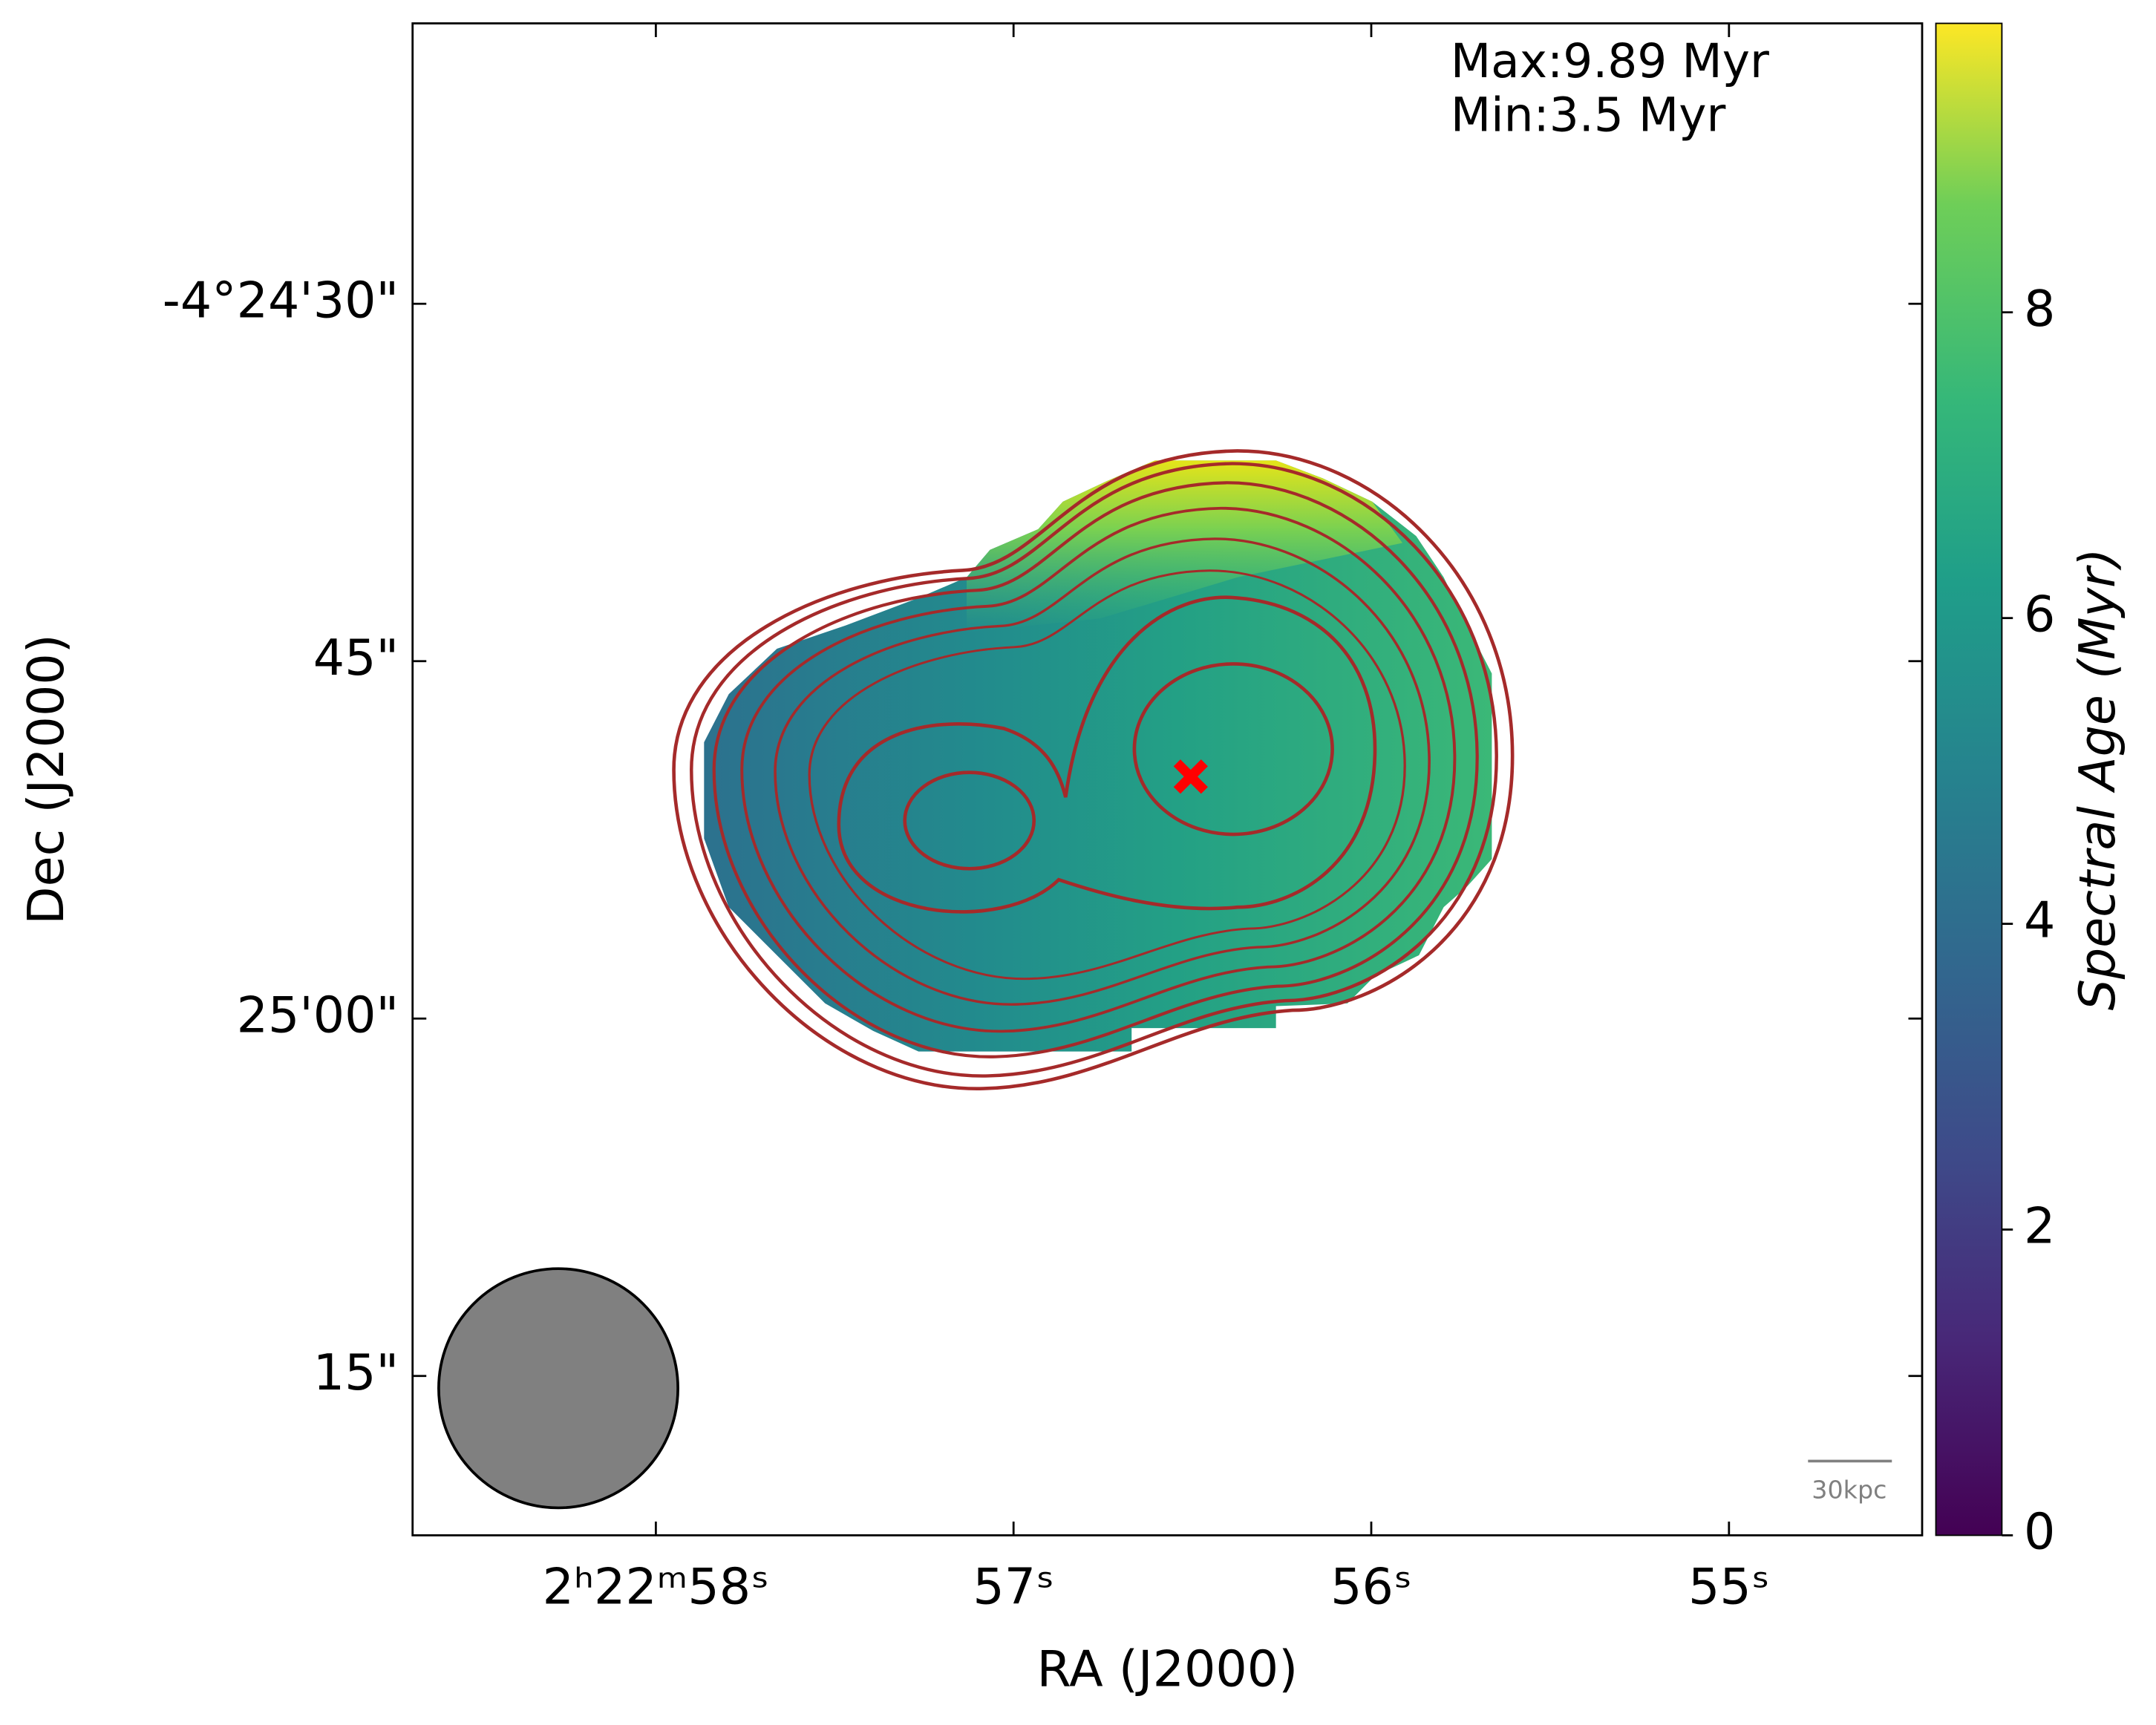 The width and height of the screenshot is (2156, 1725). Describe the element at coordinates (1098, 756) in the screenshot. I see `age-map` at that location.